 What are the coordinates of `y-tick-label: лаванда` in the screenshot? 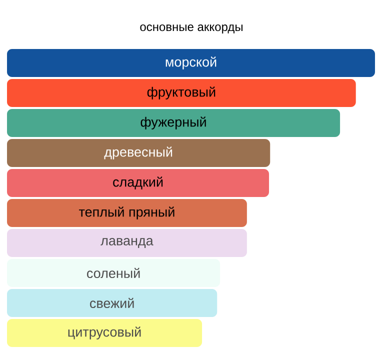 It's located at (127, 243).